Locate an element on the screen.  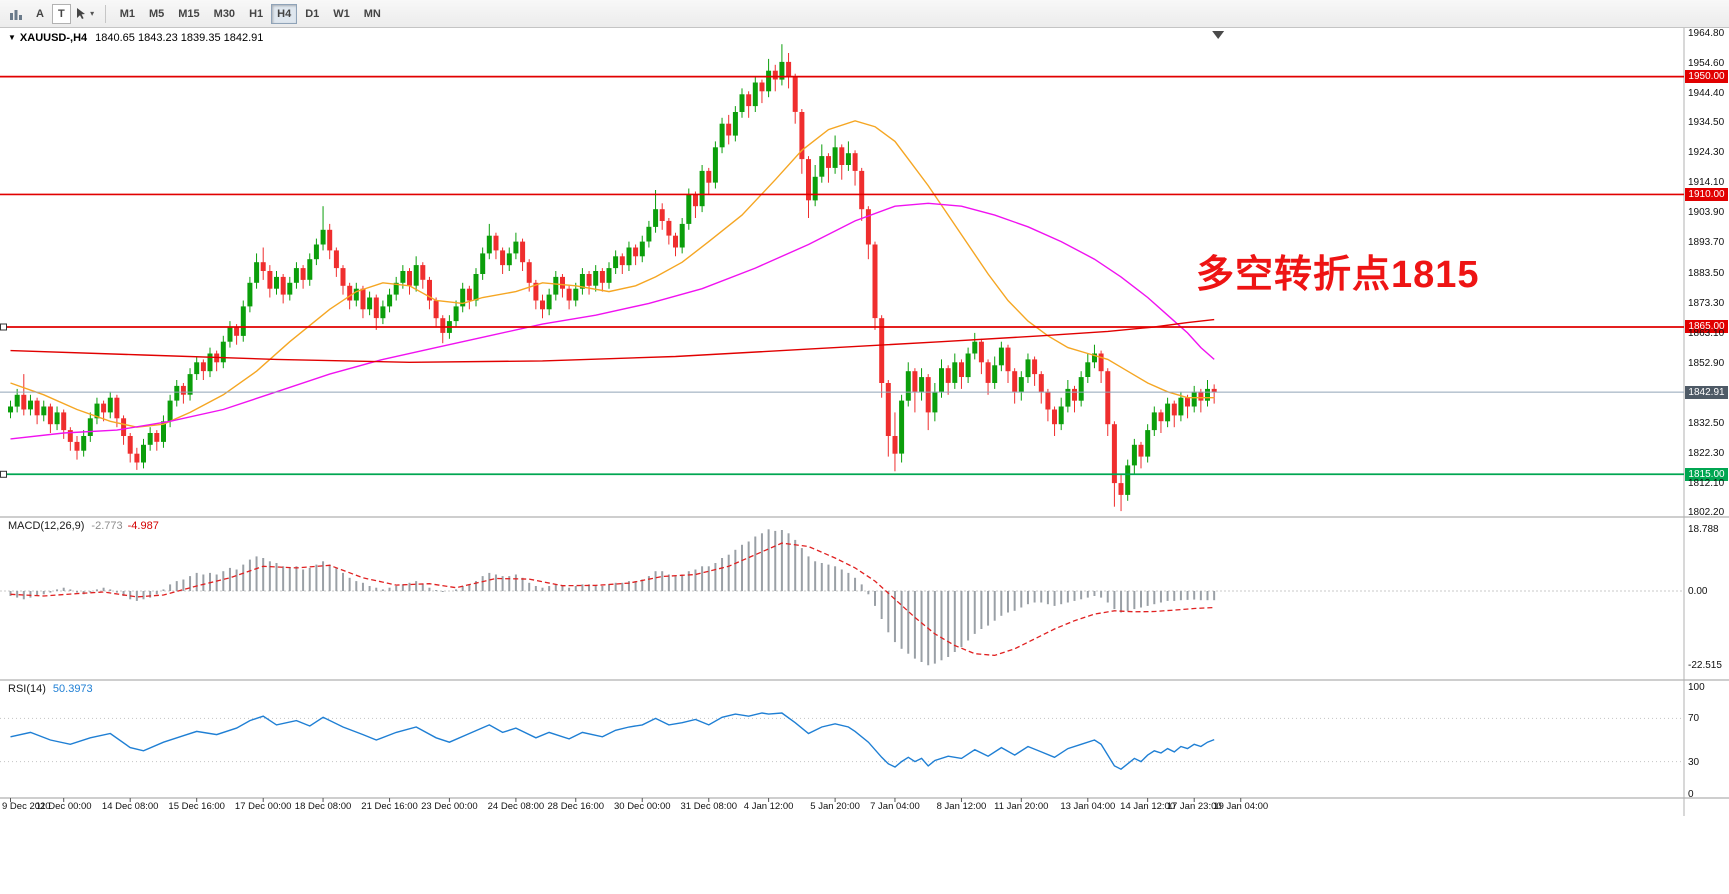
chart-bars-glyph is located at coordinates (16, 14).